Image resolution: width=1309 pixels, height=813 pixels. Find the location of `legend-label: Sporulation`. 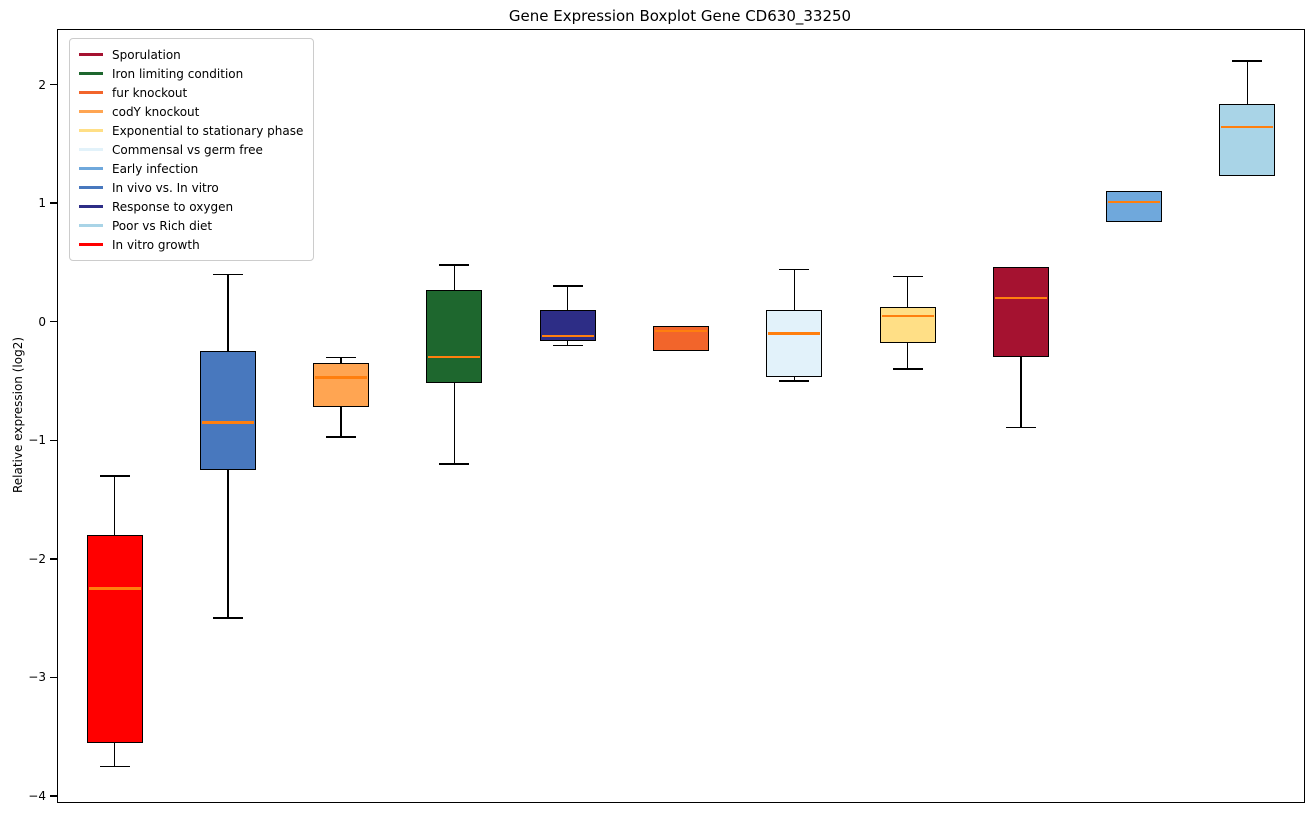

legend-label: Sporulation is located at coordinates (146, 54).